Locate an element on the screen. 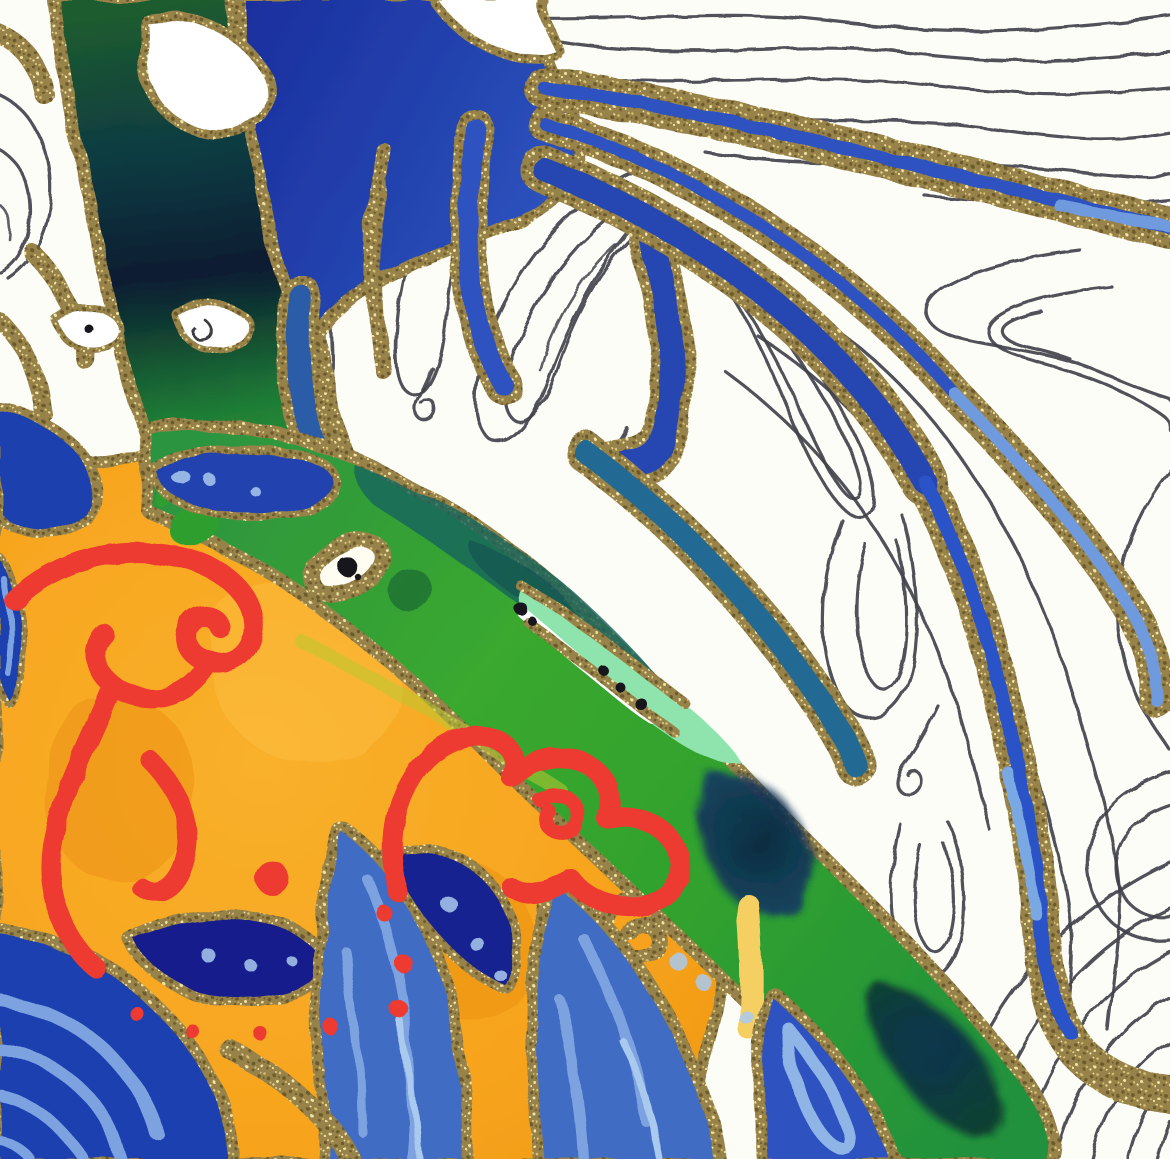 This screenshot has width=1170, height=1159. navy-blot is located at coordinates (757, 844).